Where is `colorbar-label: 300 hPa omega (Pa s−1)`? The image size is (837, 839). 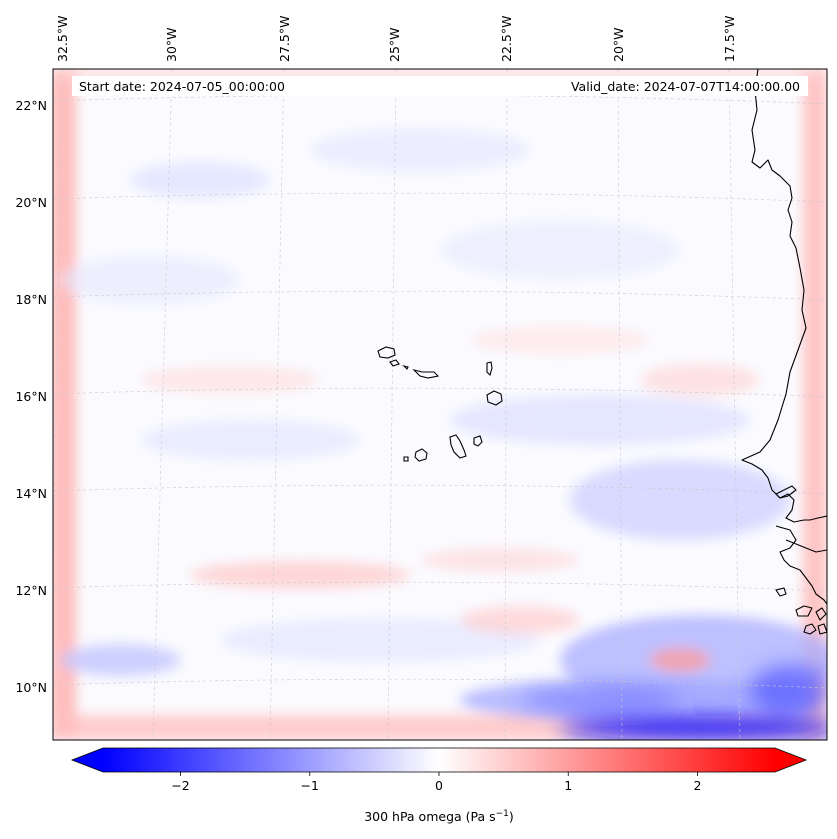
colorbar-label: 300 hPa omega (Pa s−1) is located at coordinates (439, 816).